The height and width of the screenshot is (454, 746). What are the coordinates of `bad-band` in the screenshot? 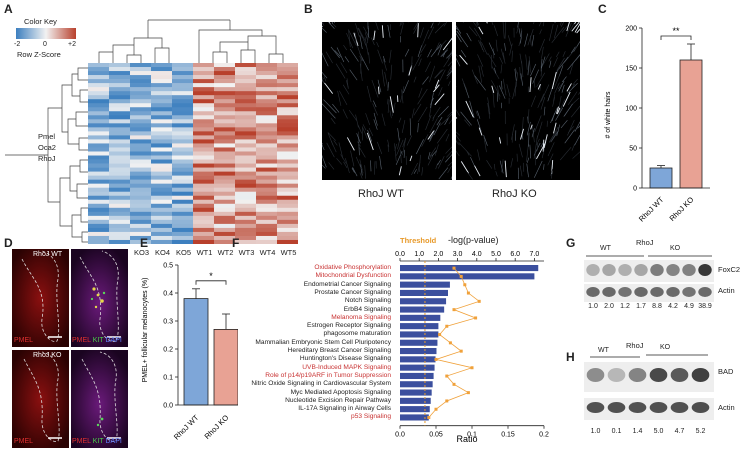 It's located at (616, 375).